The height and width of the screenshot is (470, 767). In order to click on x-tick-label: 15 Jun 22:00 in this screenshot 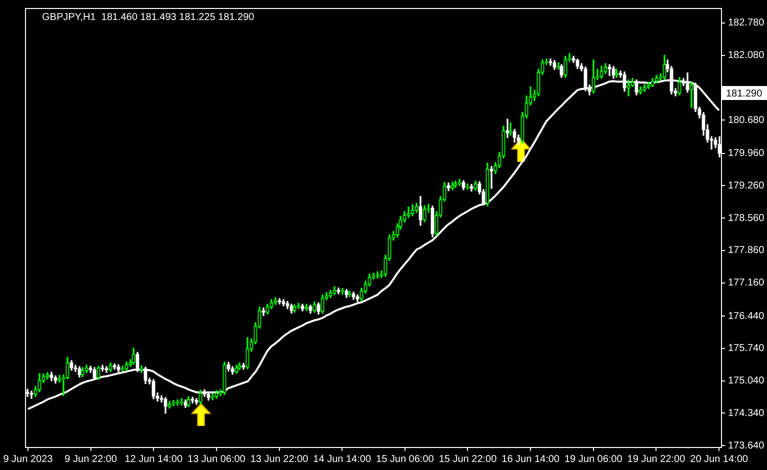, I will do `click(468, 459)`.